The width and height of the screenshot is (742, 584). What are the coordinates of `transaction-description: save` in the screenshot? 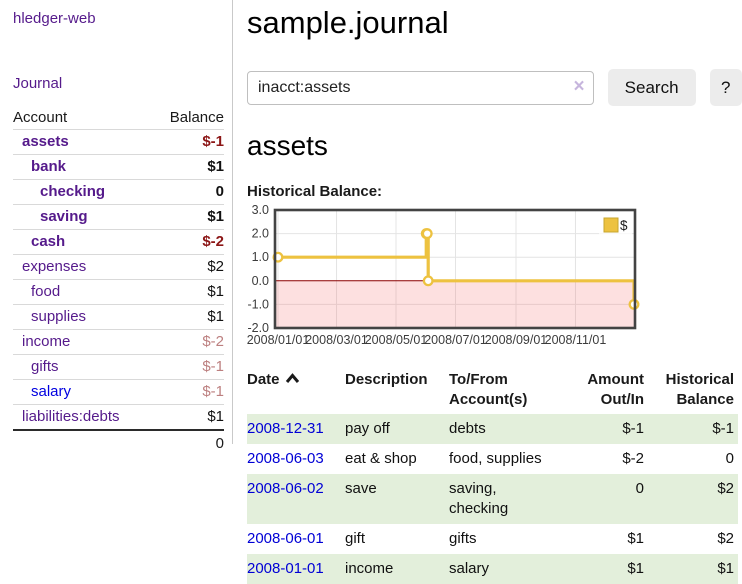 It's located at (361, 488).